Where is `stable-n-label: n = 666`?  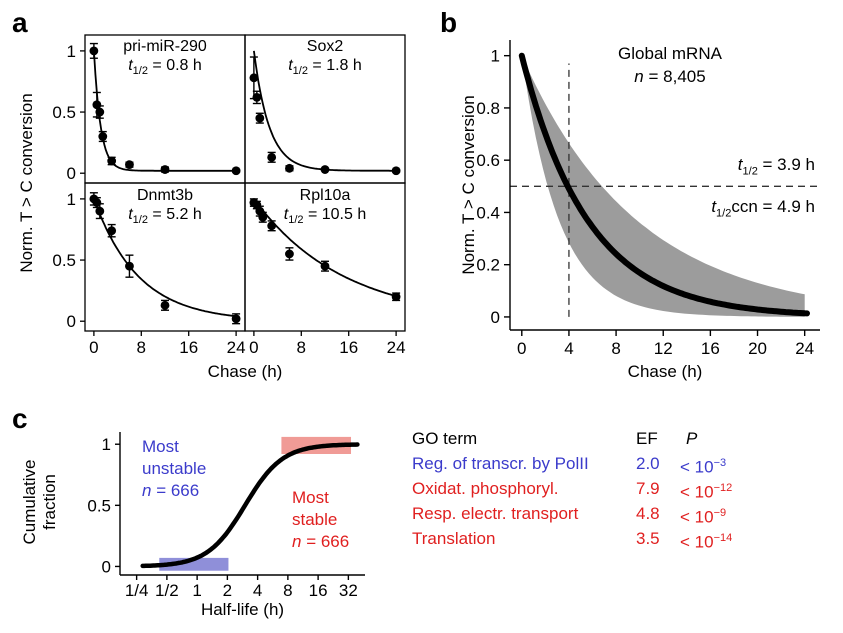
stable-n-label: n = 666 is located at coordinates (321, 541).